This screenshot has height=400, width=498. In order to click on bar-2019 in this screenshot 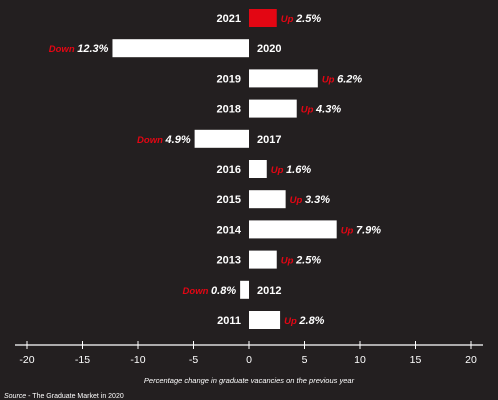, I will do `click(283, 78)`.